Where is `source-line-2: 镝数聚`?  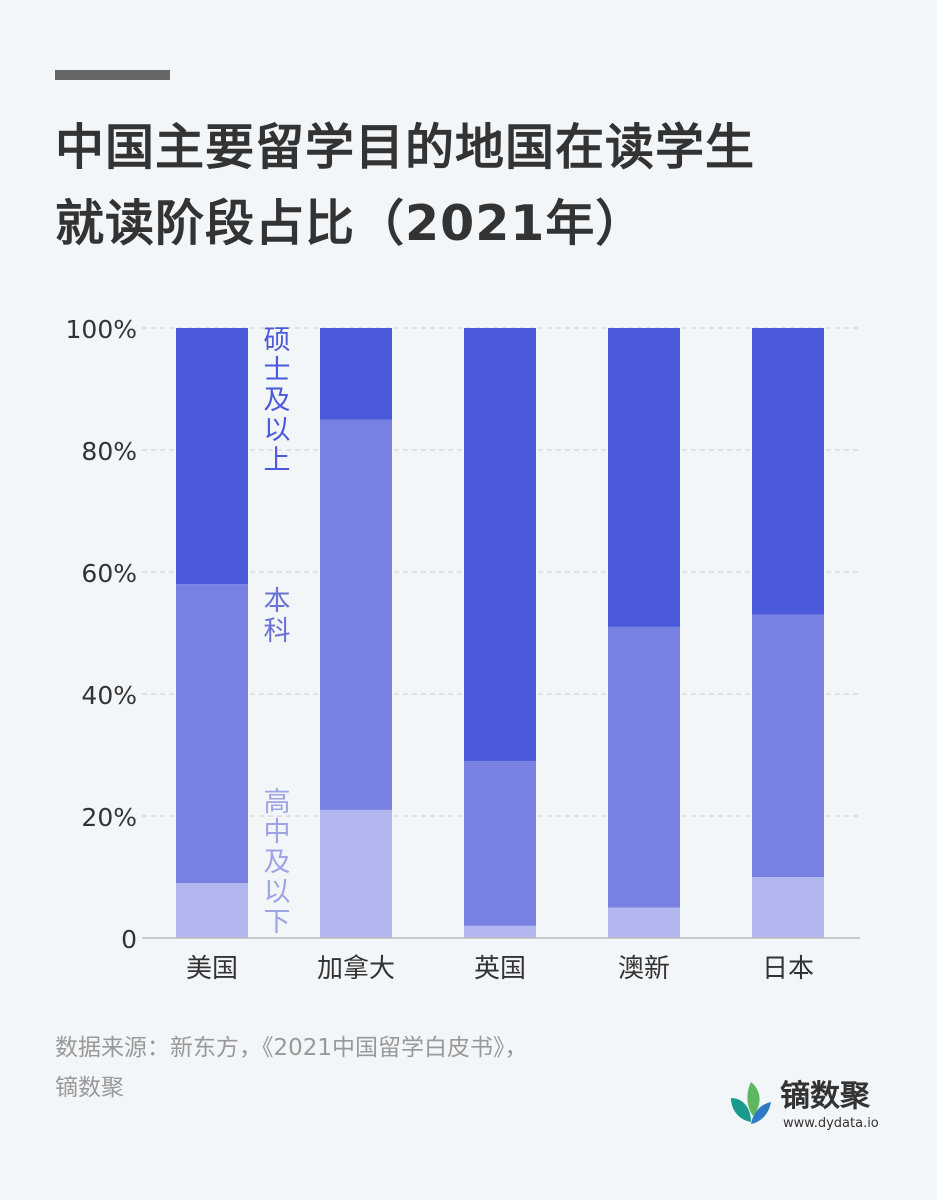
source-line-2: 镝数聚 is located at coordinates (89, 1088).